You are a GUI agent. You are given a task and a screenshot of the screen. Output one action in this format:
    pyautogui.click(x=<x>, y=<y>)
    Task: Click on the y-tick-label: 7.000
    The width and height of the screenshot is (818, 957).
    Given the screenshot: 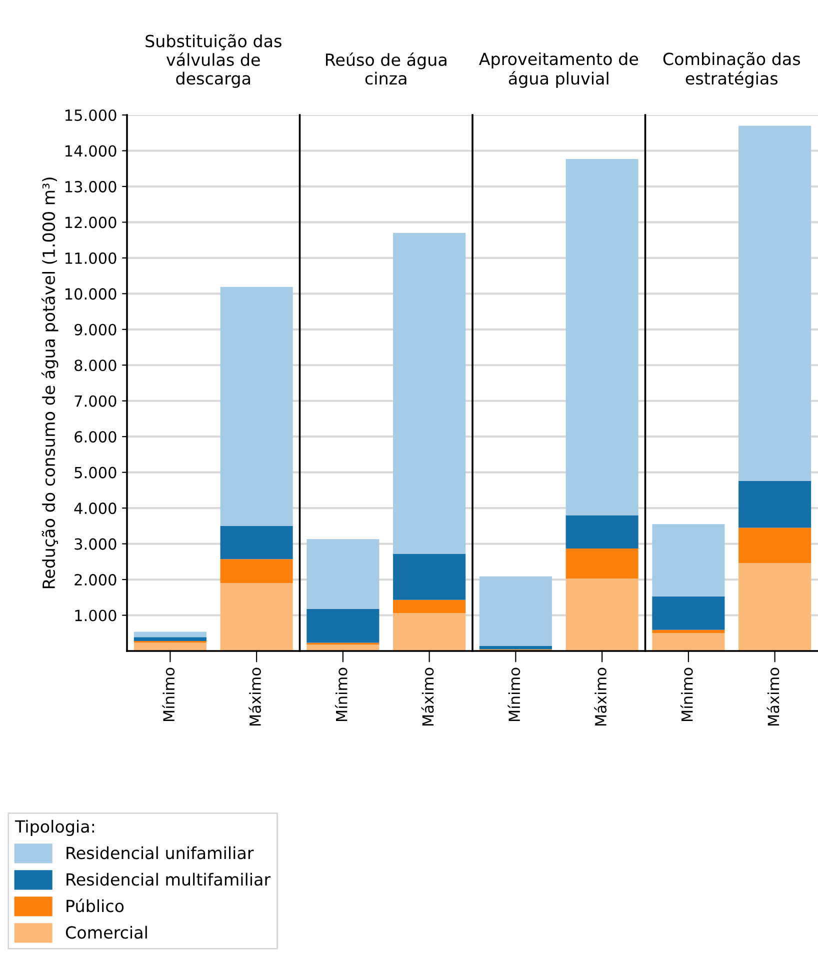 What is the action you would take?
    pyautogui.click(x=95, y=401)
    